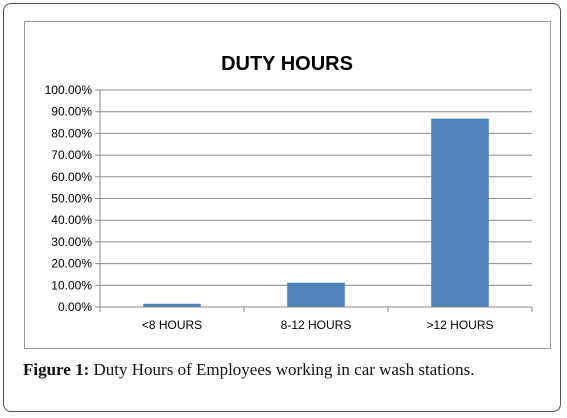 This screenshot has height=418, width=567. Describe the element at coordinates (316, 325) in the screenshot. I see `x-tick-label: 8-12 HOURS` at that location.